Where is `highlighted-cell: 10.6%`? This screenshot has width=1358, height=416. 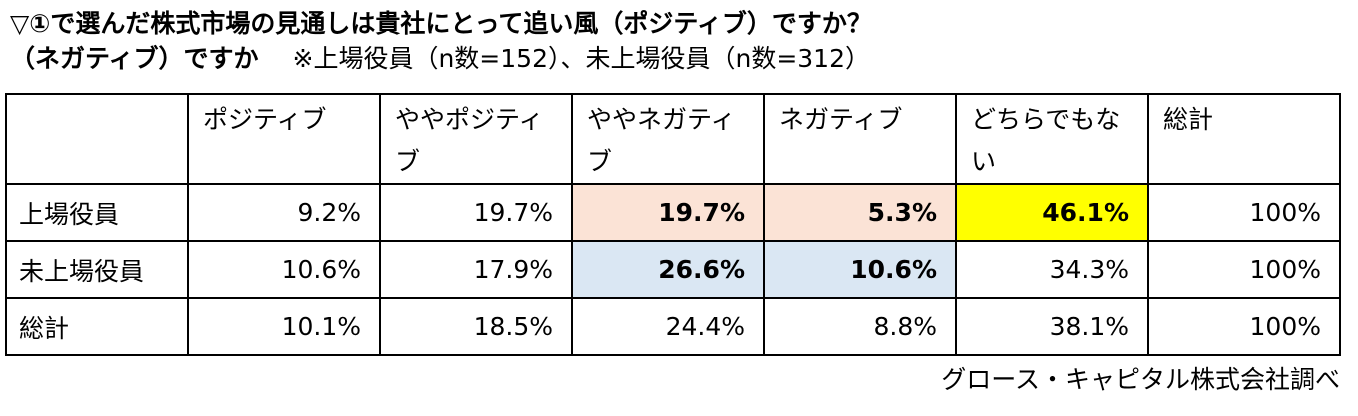 highlighted-cell: 10.6% is located at coordinates (860, 269).